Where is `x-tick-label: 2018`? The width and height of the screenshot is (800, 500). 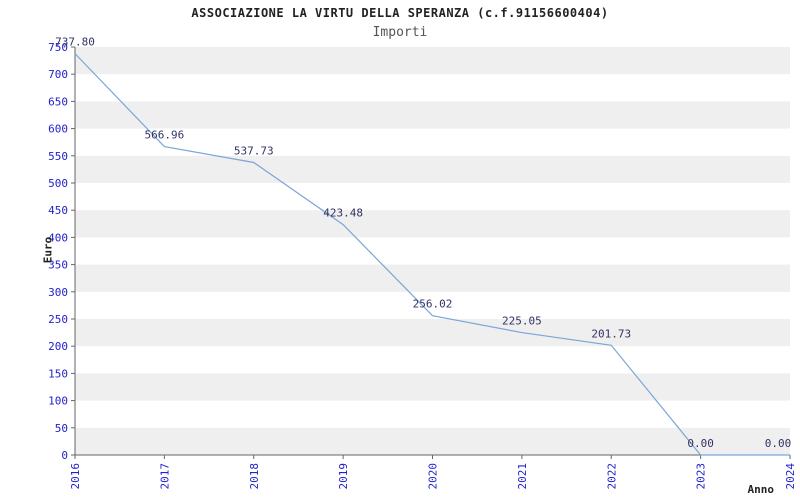
x-tick-label: 2018 is located at coordinates (254, 476).